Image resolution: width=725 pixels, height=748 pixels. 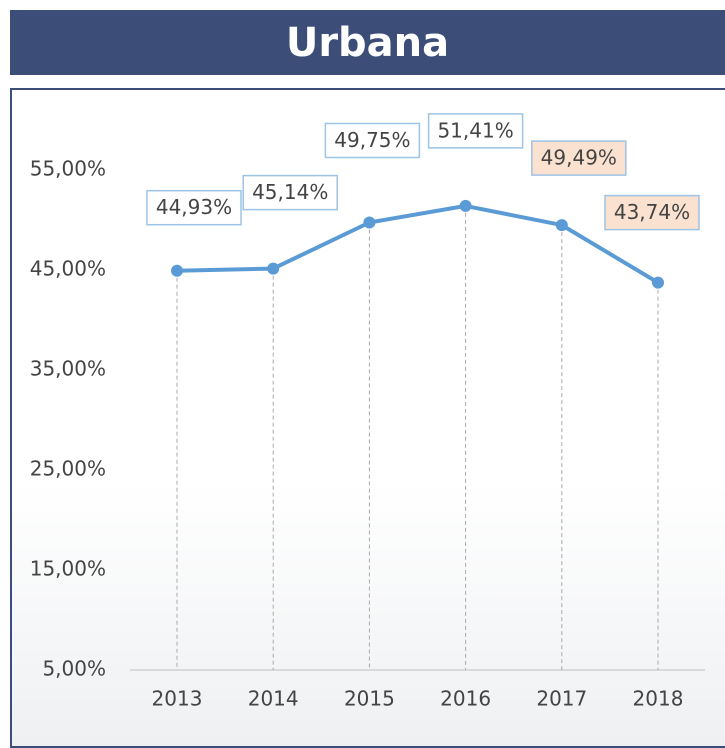 What do you see at coordinates (369, 699) in the screenshot?
I see `x-tick-label: 2015` at bounding box center [369, 699].